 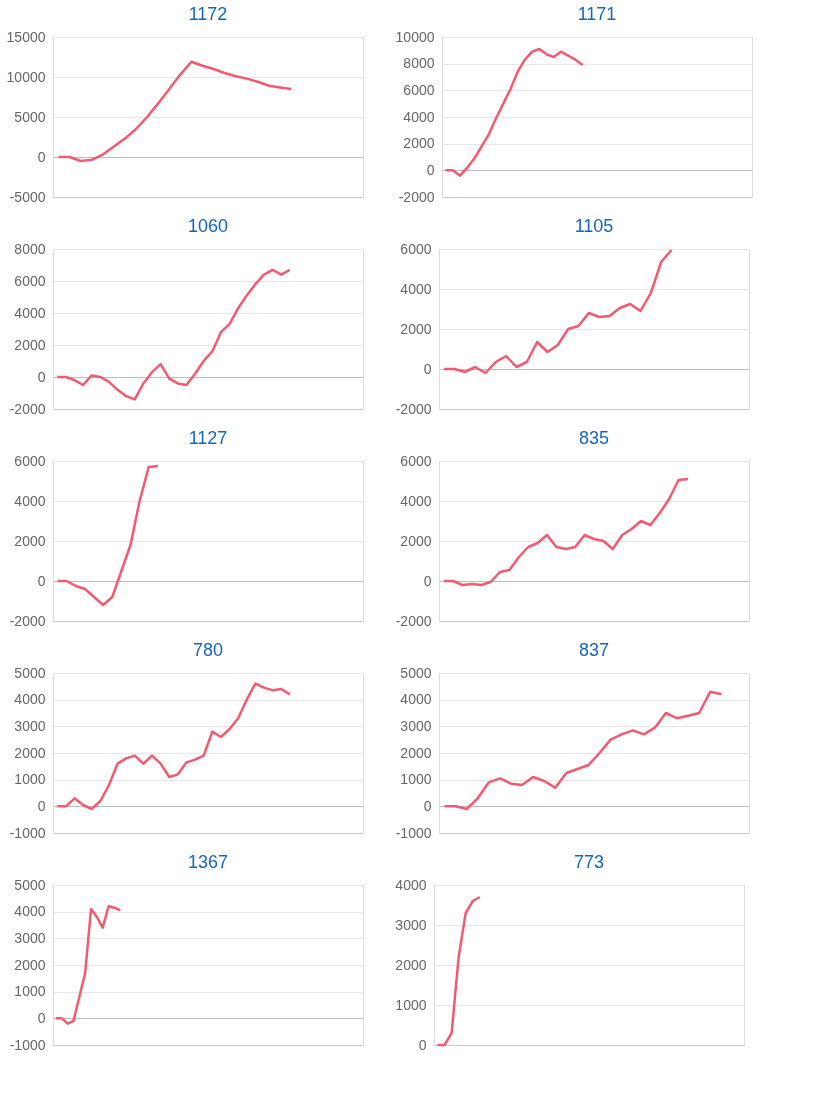 I want to click on chart-title: 835, so click(x=594, y=438).